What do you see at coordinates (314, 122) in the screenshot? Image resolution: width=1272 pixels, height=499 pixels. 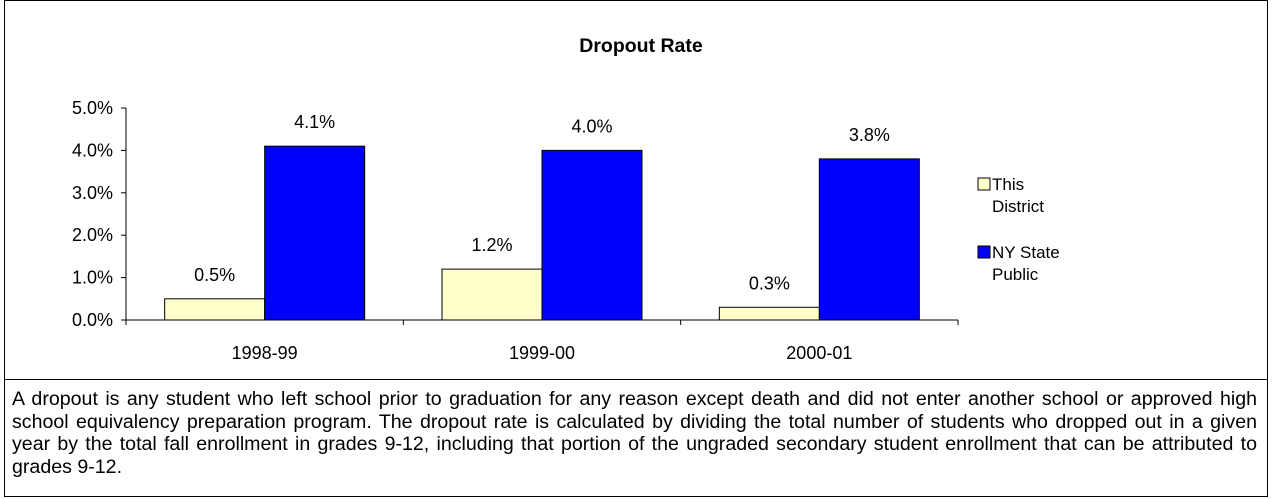 I see `data-label: 4.1%` at bounding box center [314, 122].